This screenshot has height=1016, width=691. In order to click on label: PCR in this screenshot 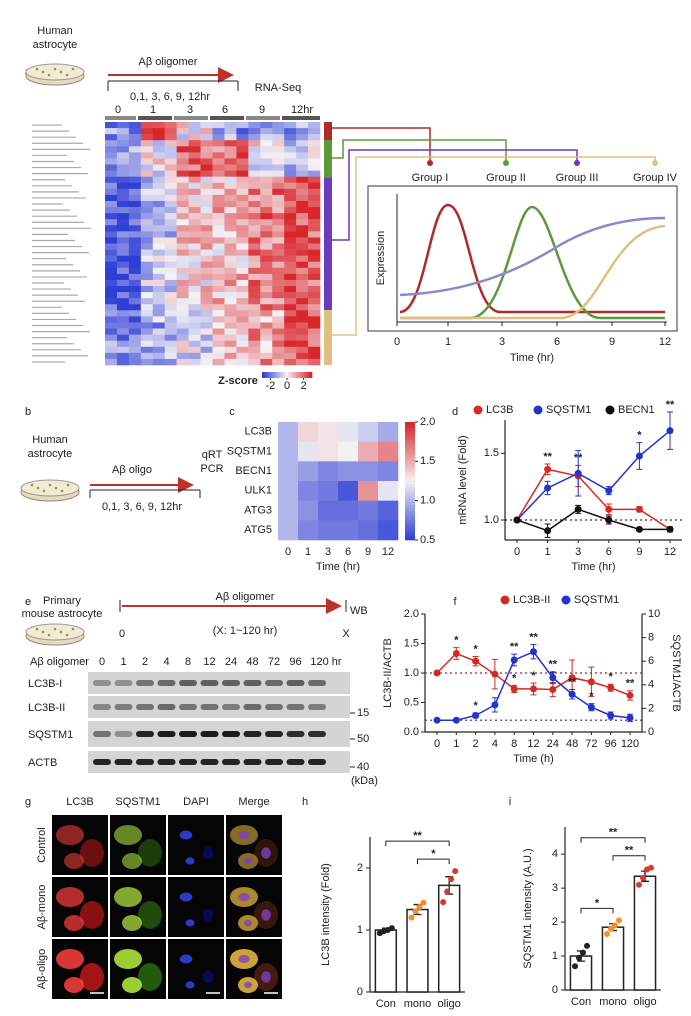, I will do `click(211, 469)`.